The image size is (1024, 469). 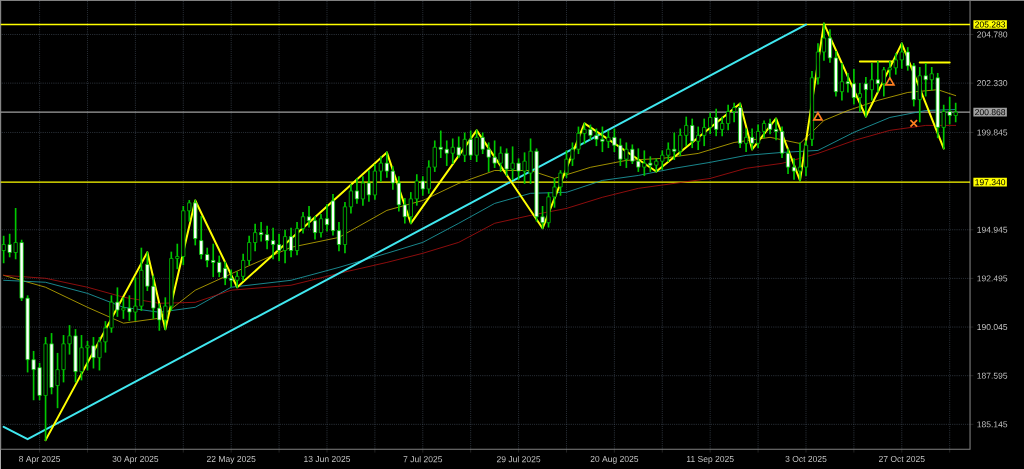 I want to click on x-tick-label: 29 Jul 2025, so click(x=518, y=459).